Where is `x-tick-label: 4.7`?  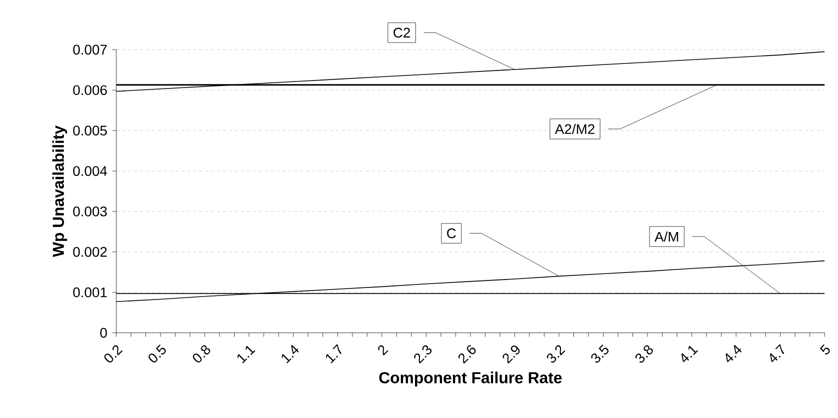 x-tick-label: 4.7 is located at coordinates (777, 353).